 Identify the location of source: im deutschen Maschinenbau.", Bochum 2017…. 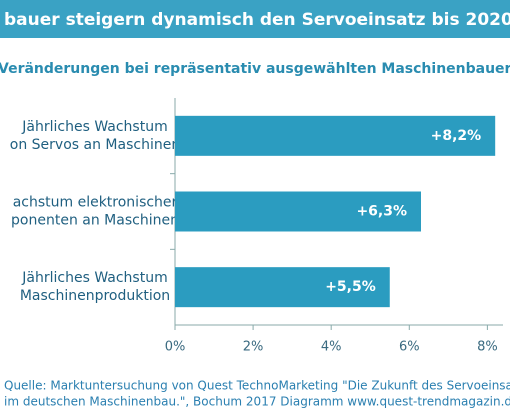
(257, 402).